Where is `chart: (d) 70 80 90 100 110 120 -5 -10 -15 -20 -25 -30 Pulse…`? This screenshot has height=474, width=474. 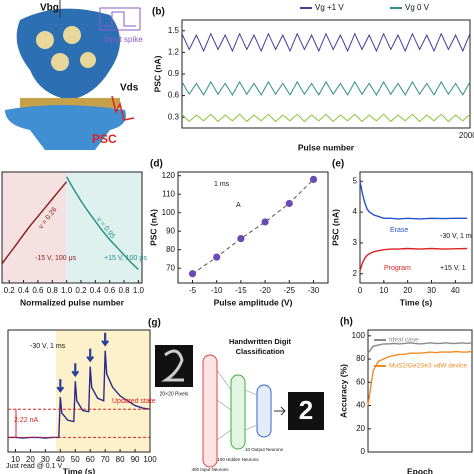 chart: (d) 70 80 90 100 110 120 -5 -10 -15 -20 -25 -30 Pulse… is located at coordinates (238, 233).